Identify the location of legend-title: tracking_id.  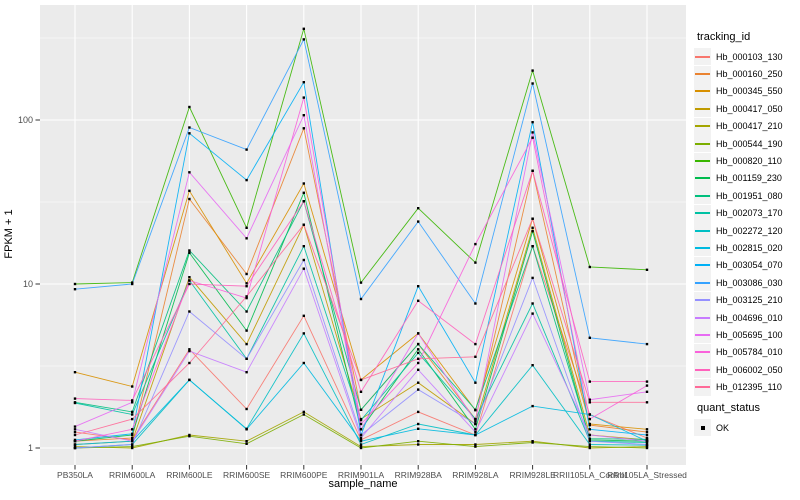
(724, 37).